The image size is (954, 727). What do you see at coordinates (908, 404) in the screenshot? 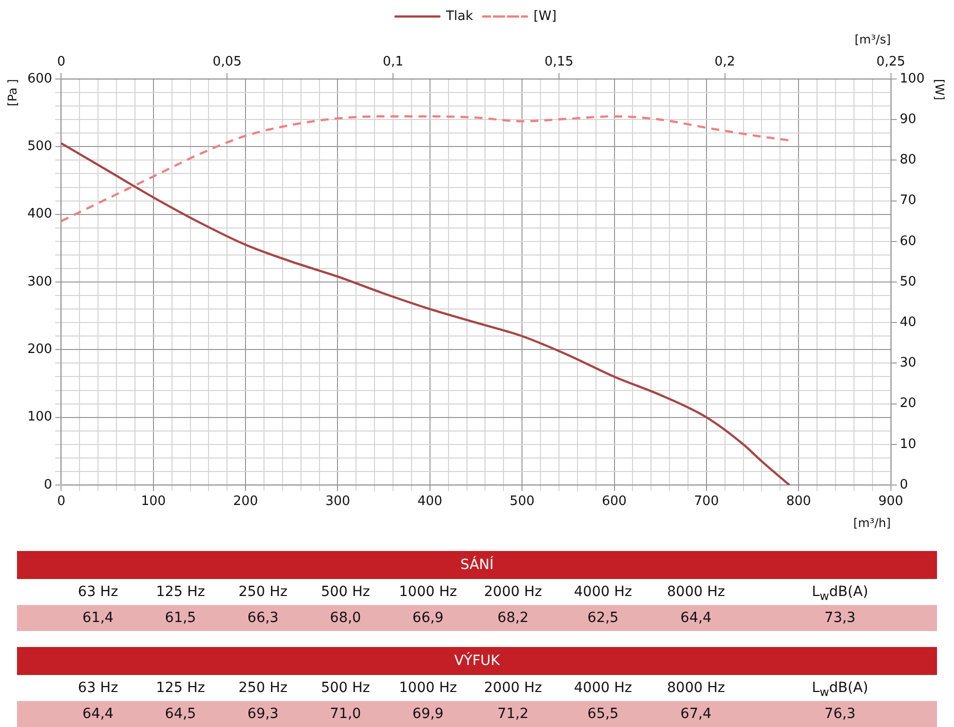
I see `y2-tick-label: 20` at bounding box center [908, 404].